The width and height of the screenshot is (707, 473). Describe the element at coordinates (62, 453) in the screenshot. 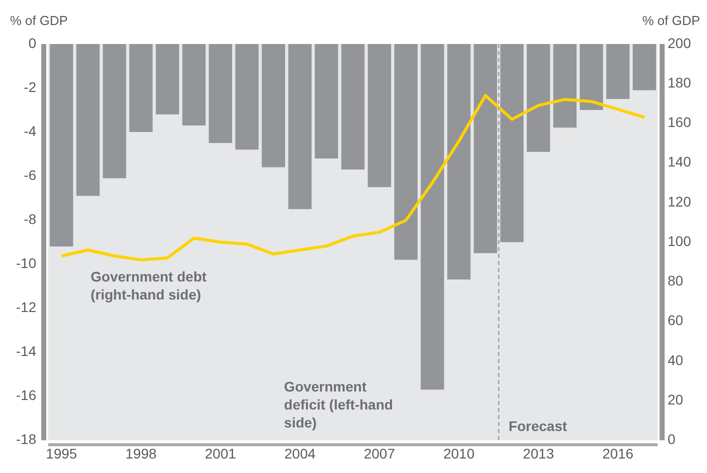

I see `x-tick-label: 1995` at that location.